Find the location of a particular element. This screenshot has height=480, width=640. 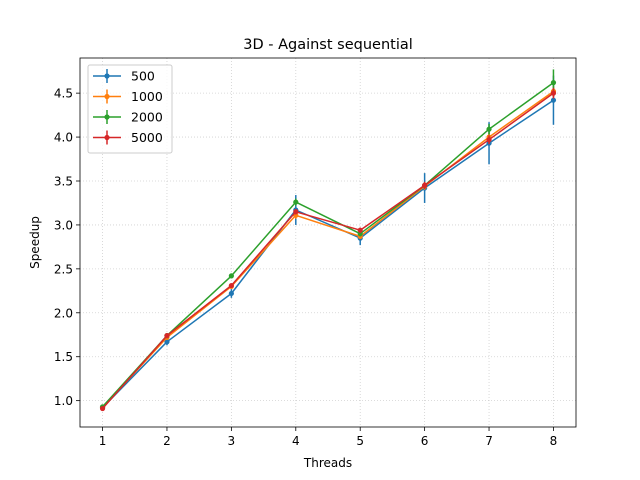

legend-box is located at coordinates (130, 109).